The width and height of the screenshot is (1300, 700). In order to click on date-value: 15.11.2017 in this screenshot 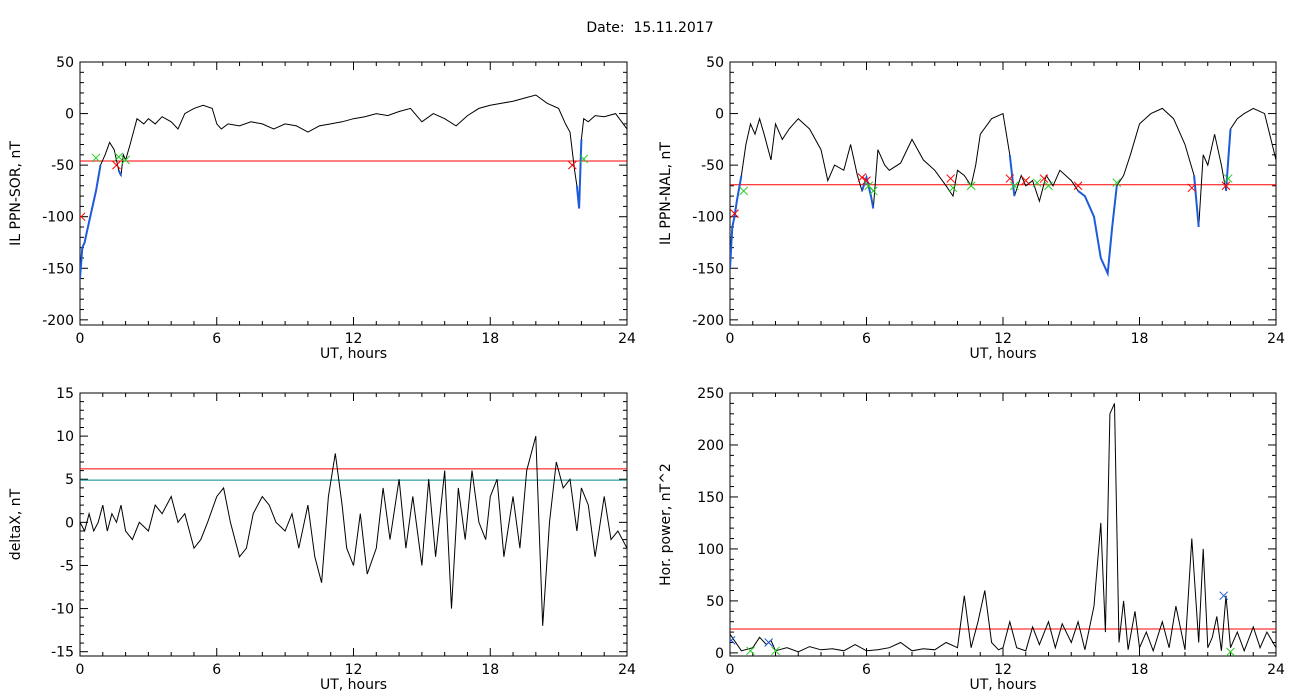, I will do `click(673, 28)`.